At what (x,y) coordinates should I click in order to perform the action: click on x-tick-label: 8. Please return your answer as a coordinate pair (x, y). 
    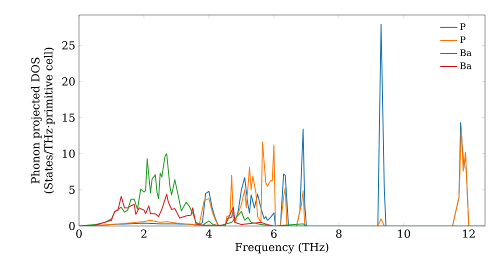
    Looking at the image, I should click on (339, 234).